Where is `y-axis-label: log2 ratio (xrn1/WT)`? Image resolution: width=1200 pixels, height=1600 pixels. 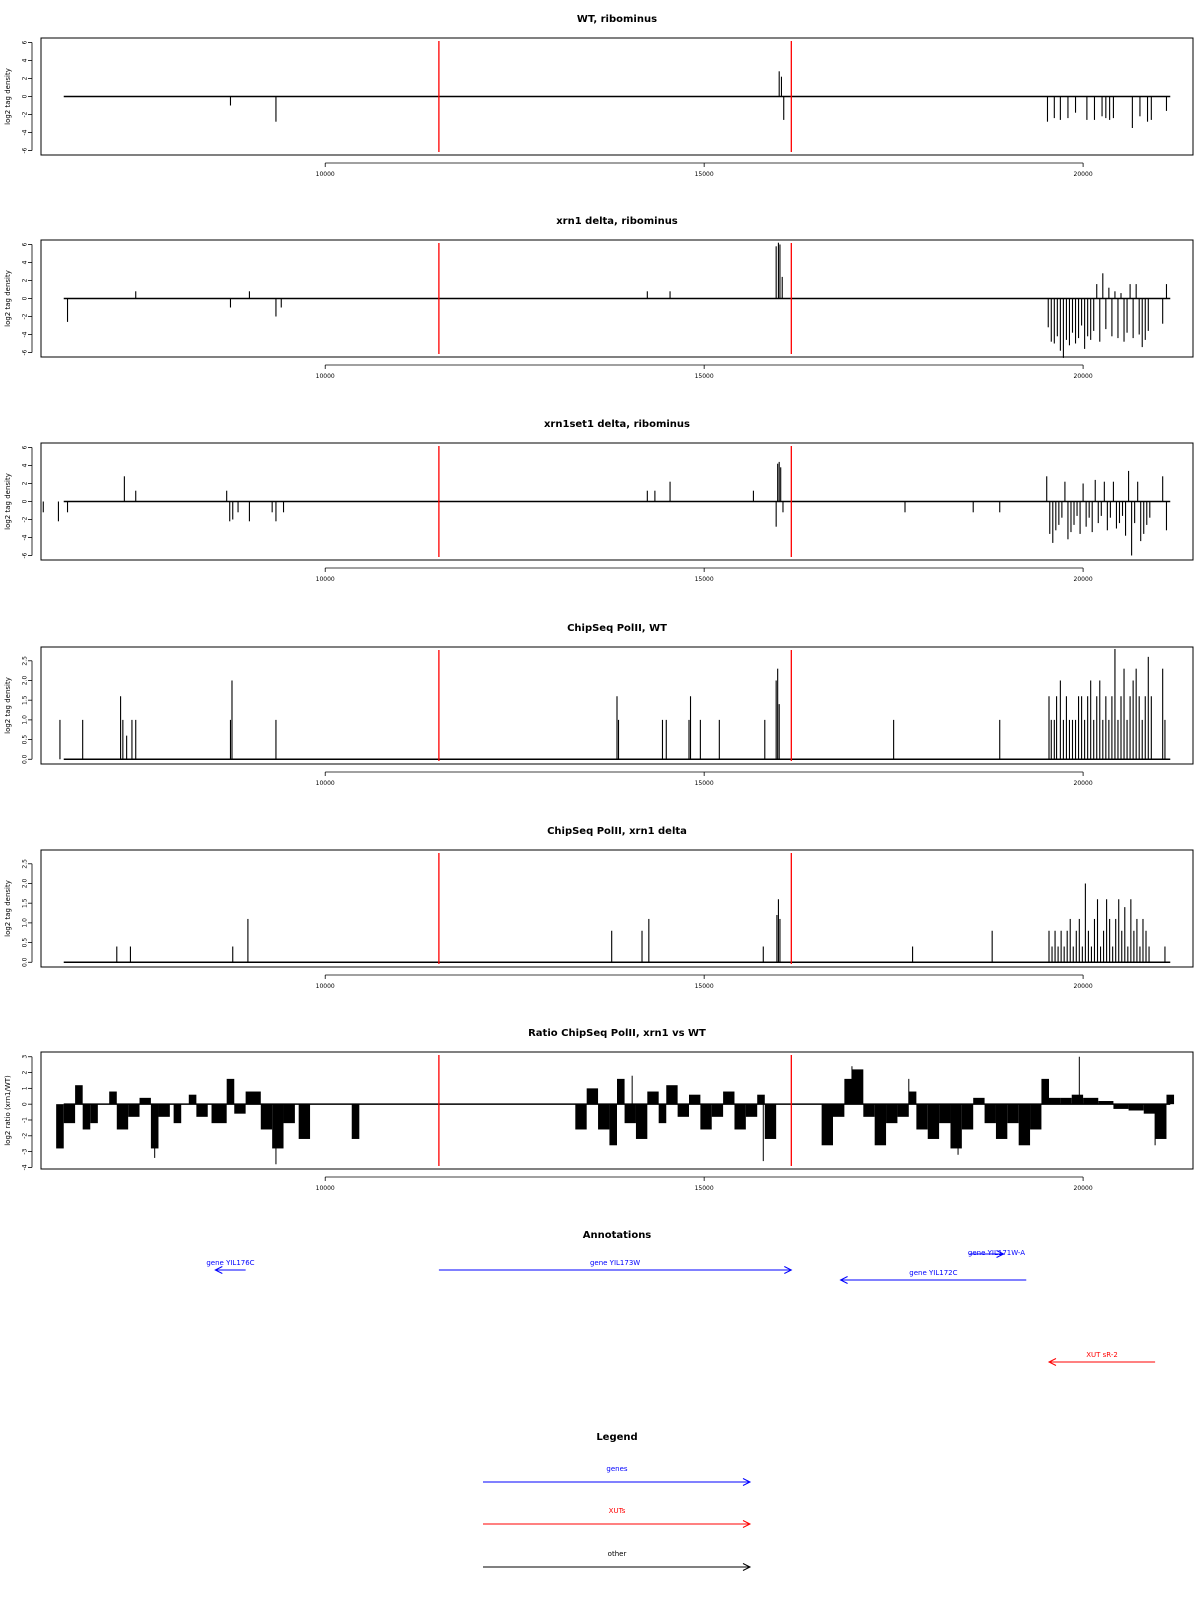
y-axis-label: log2 ratio (xrn1/WT) is located at coordinates (8, 1110).